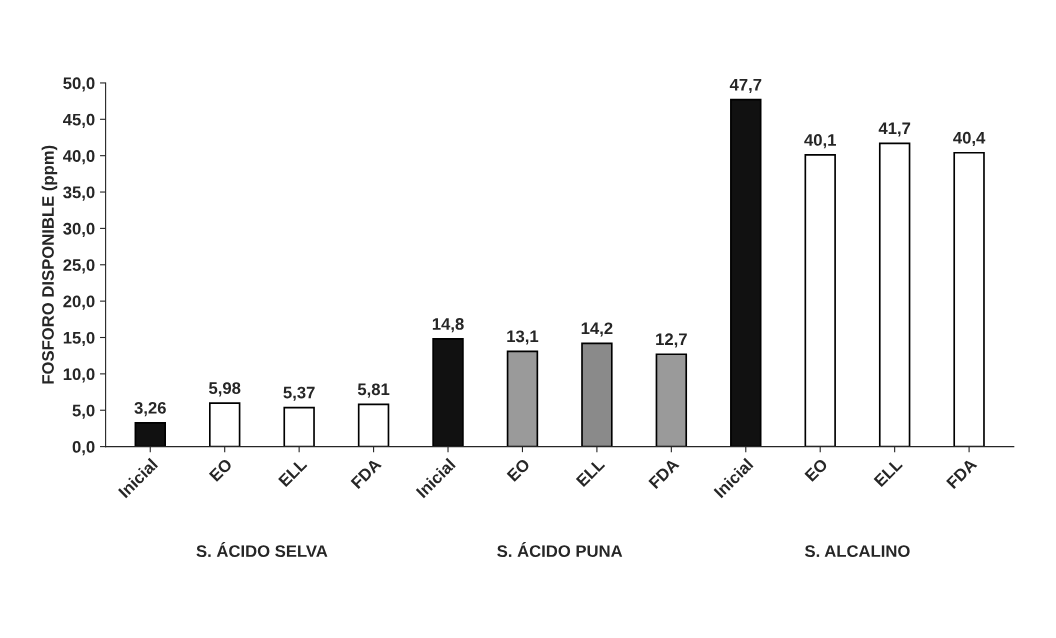 This screenshot has height=638, width=1056. I want to click on data-label: 47,7, so click(745, 85).